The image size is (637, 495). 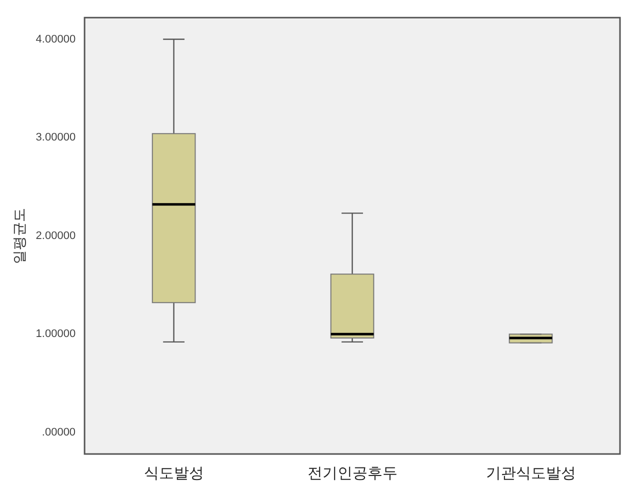 I want to click on y-tick-label: 1.00000, so click(x=56, y=334).